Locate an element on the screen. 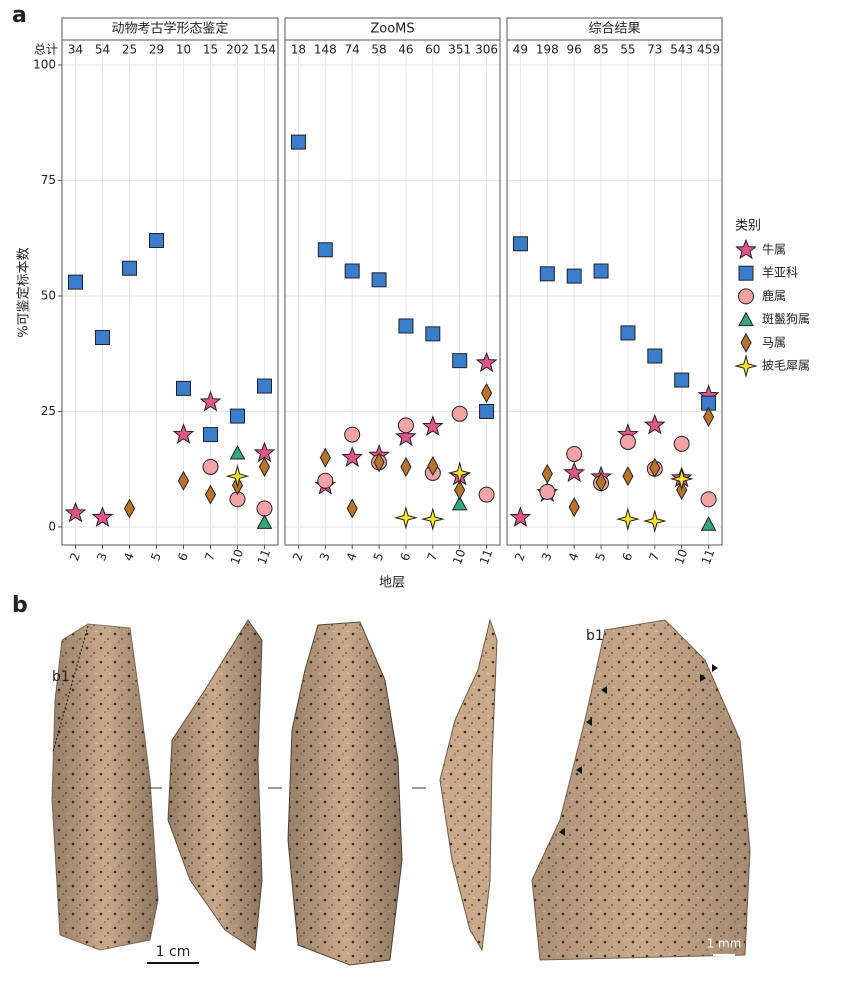 The image size is (856, 995). total-label: 73 is located at coordinates (654, 50).